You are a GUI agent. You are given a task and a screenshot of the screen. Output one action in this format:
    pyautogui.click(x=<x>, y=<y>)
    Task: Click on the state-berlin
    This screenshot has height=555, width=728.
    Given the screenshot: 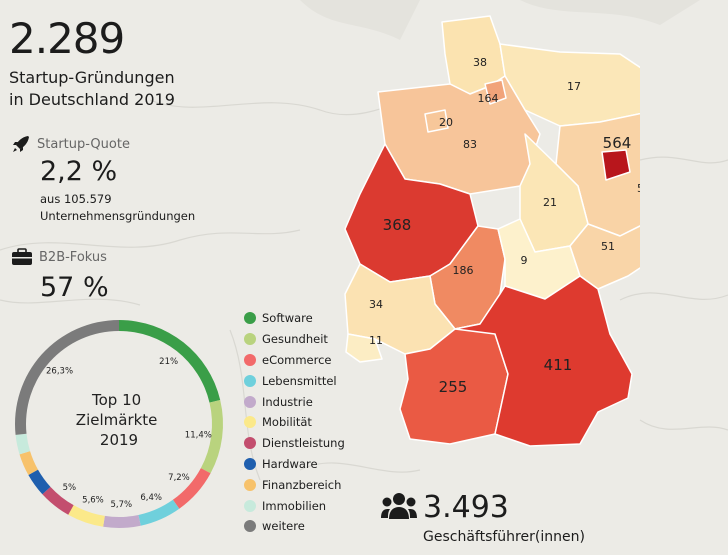 What is the action you would take?
    pyautogui.click(x=616, y=165)
    